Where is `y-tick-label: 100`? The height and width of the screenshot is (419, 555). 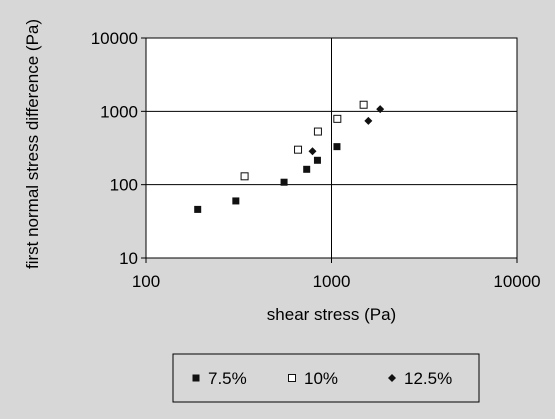
y-tick-label: 100 is located at coordinates (124, 185).